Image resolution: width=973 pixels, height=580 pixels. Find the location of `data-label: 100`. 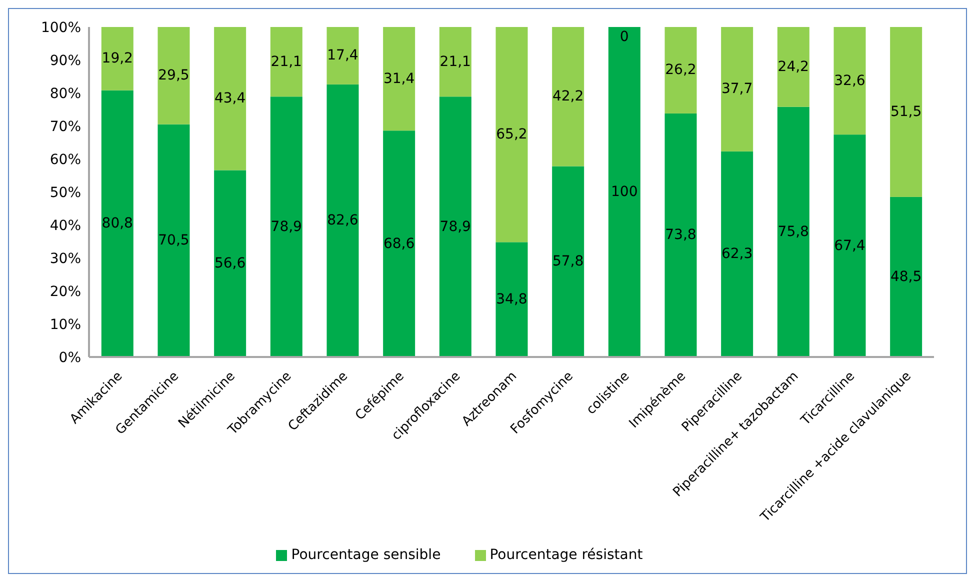

data-label: 100 is located at coordinates (624, 192).